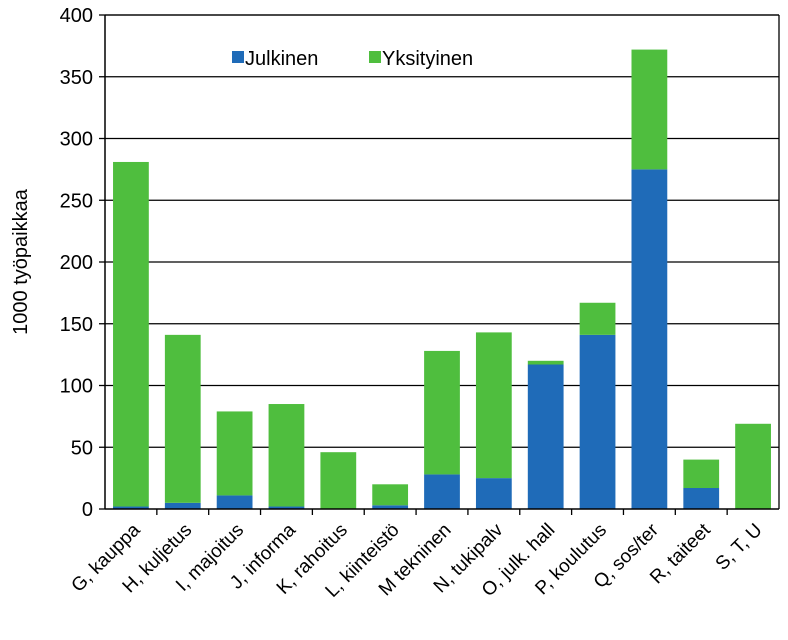 The height and width of the screenshot is (640, 788). Describe the element at coordinates (76, 325) in the screenshot. I see `y-tick-label: 150` at that location.